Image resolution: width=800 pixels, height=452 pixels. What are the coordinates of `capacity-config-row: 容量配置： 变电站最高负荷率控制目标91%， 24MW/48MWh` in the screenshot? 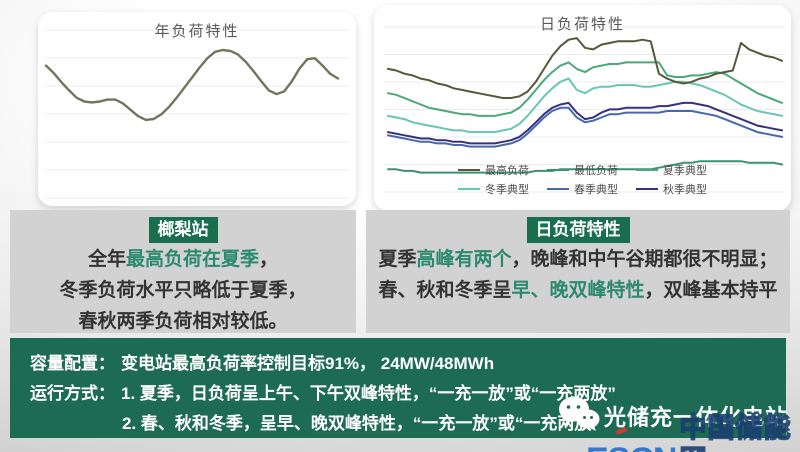 It's located at (262, 361).